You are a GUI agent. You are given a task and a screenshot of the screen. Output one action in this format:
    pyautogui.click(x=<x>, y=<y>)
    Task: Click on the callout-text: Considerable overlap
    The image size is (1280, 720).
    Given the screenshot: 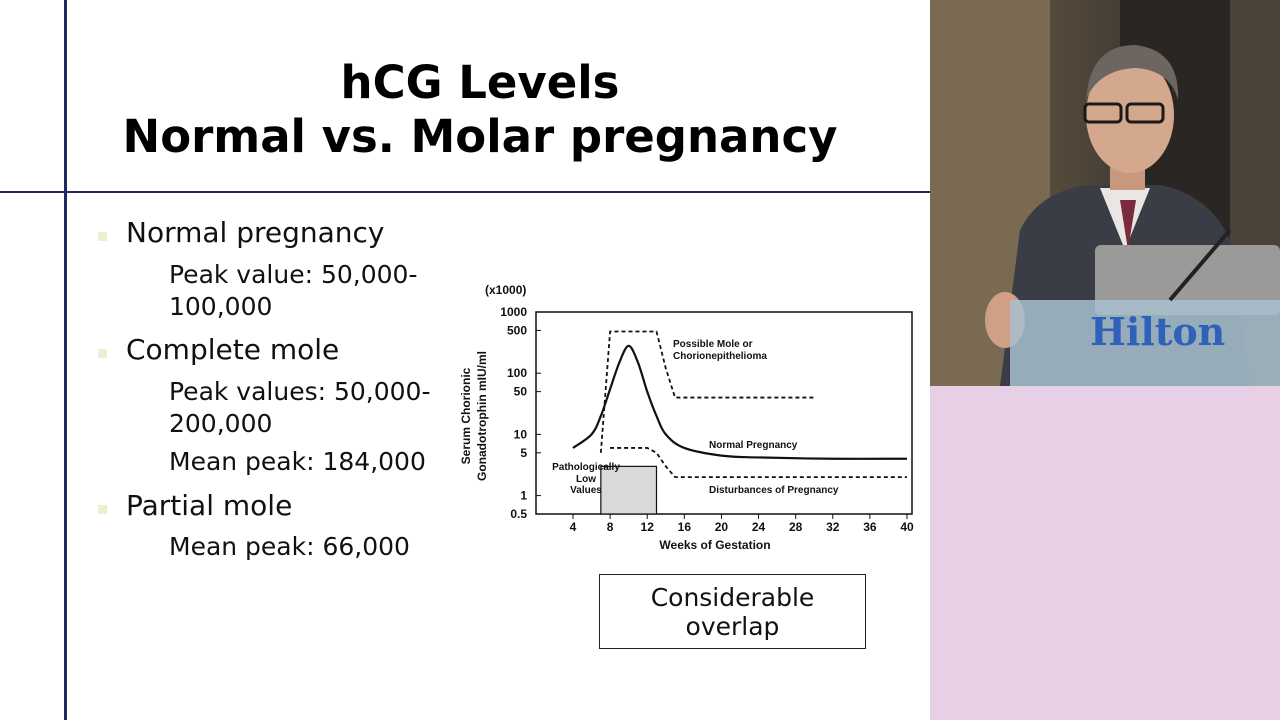 What is the action you would take?
    pyautogui.click(x=732, y=612)
    